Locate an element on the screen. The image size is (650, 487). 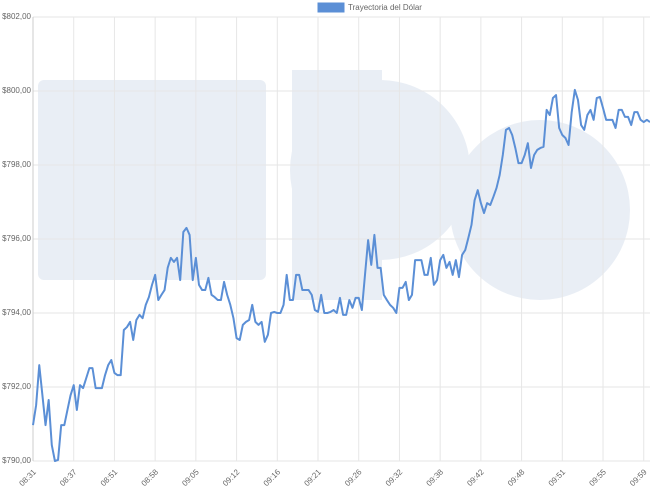
x-tick-label: 09:21 is located at coordinates (312, 477).